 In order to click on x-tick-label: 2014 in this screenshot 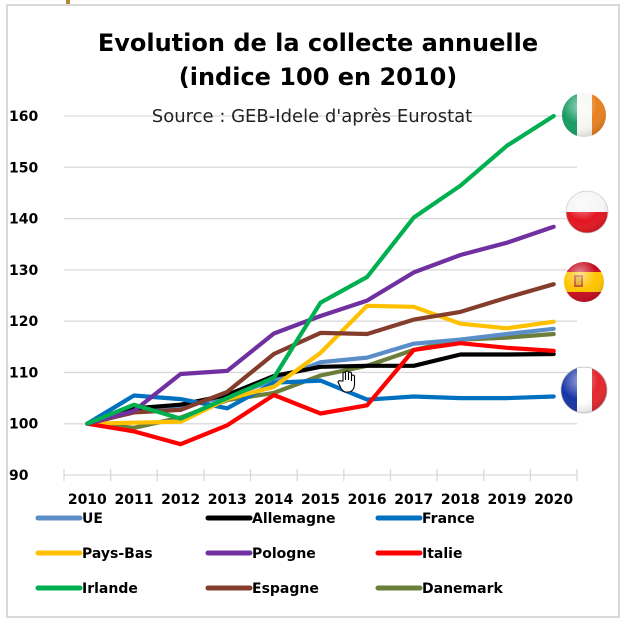, I will do `click(273, 500)`.